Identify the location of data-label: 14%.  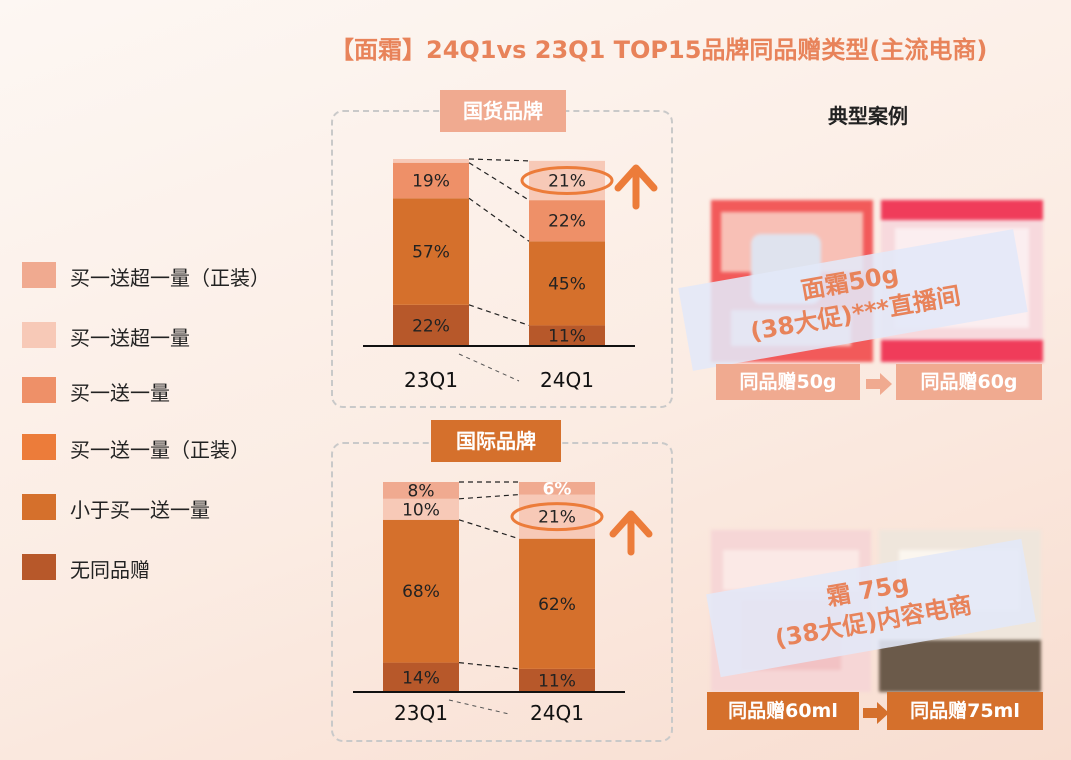
(421, 678).